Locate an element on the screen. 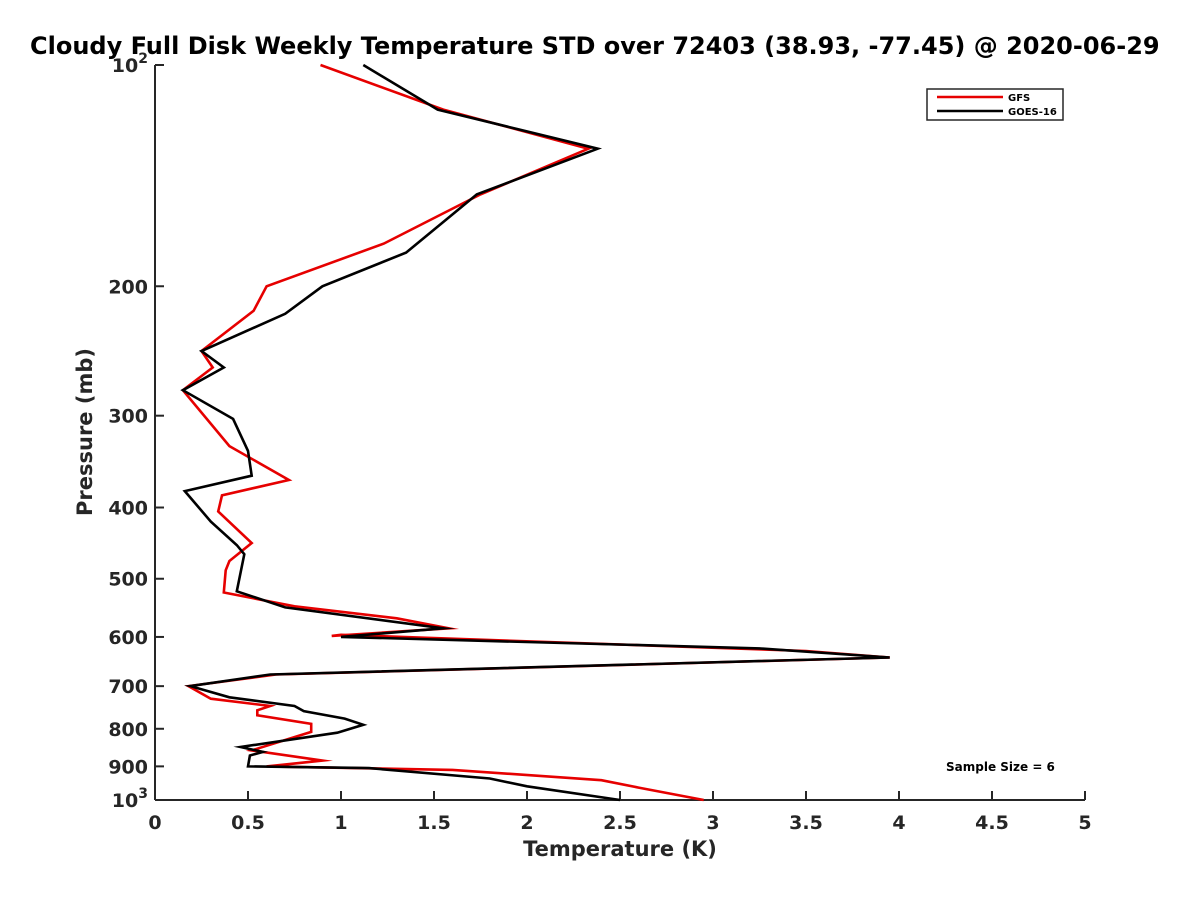 The width and height of the screenshot is (1200, 900). y-tick-label-exponent: 2 is located at coordinates (143, 59).